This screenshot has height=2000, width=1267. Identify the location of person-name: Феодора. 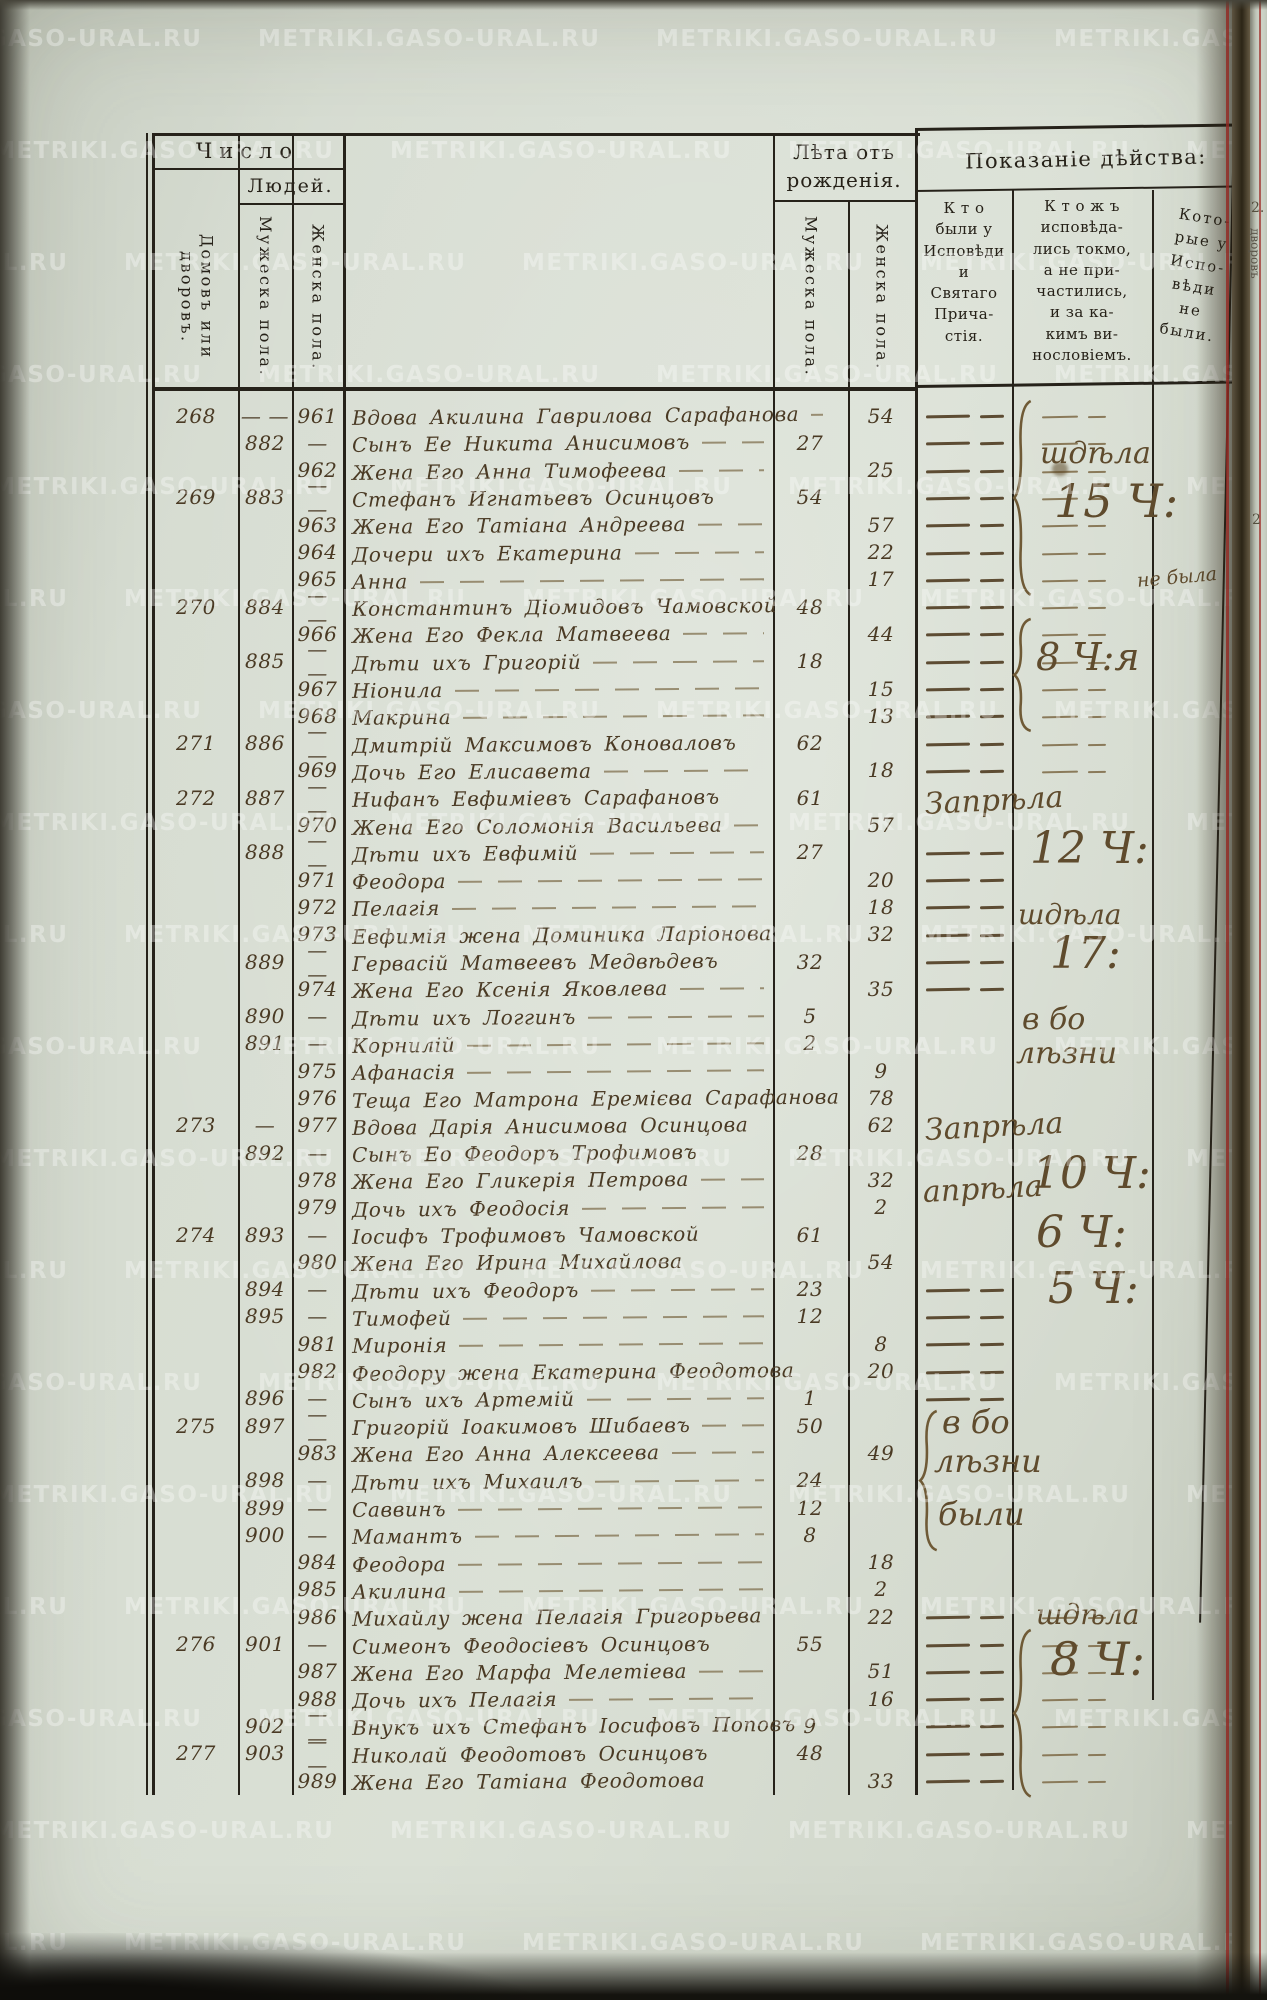
(561, 1562).